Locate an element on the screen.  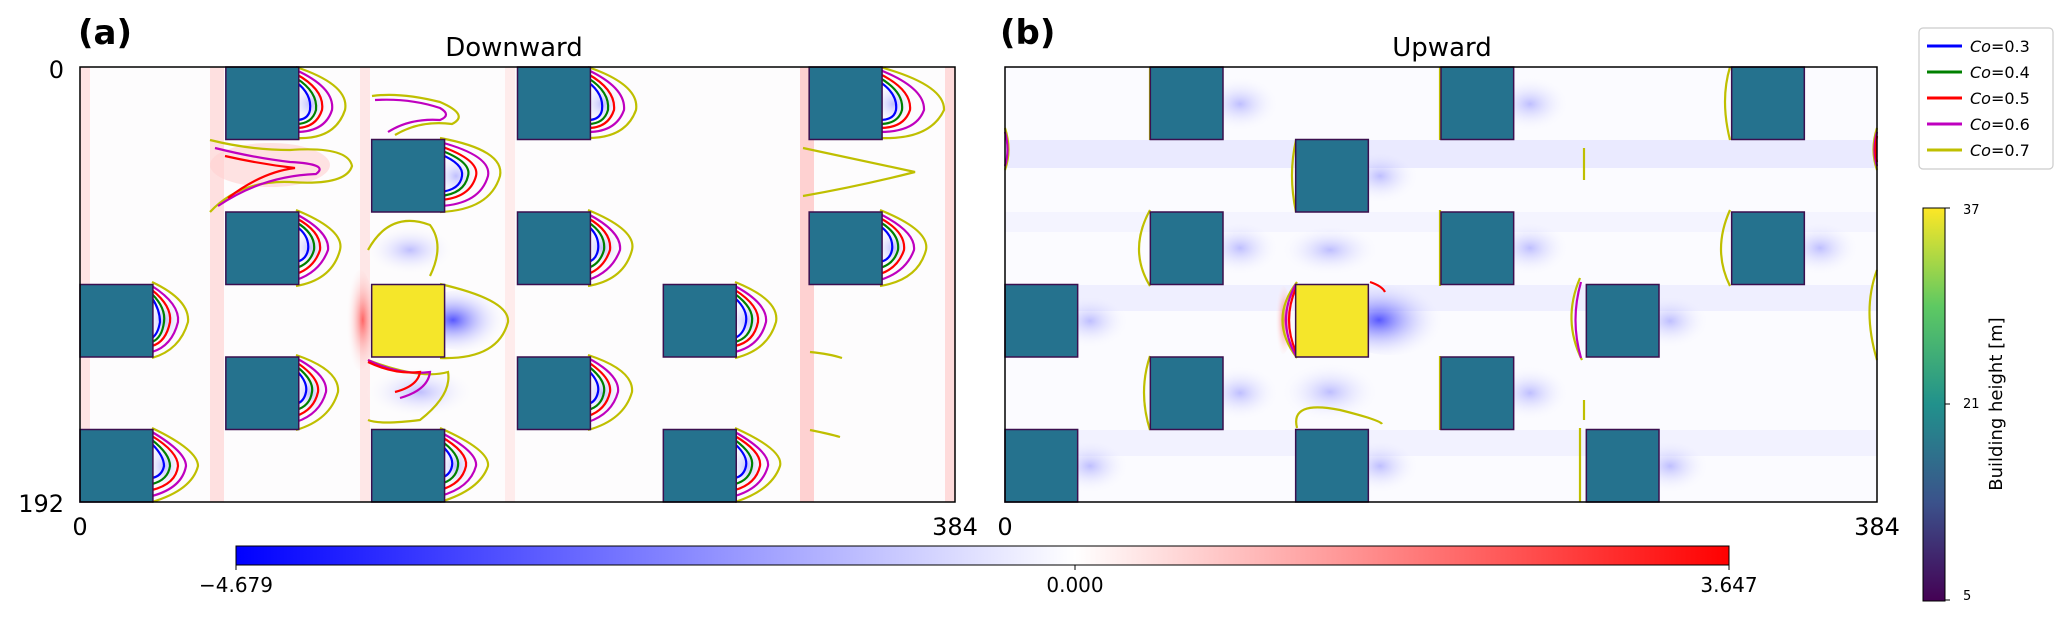
panel-a-letter: (a) is located at coordinates (105, 33).